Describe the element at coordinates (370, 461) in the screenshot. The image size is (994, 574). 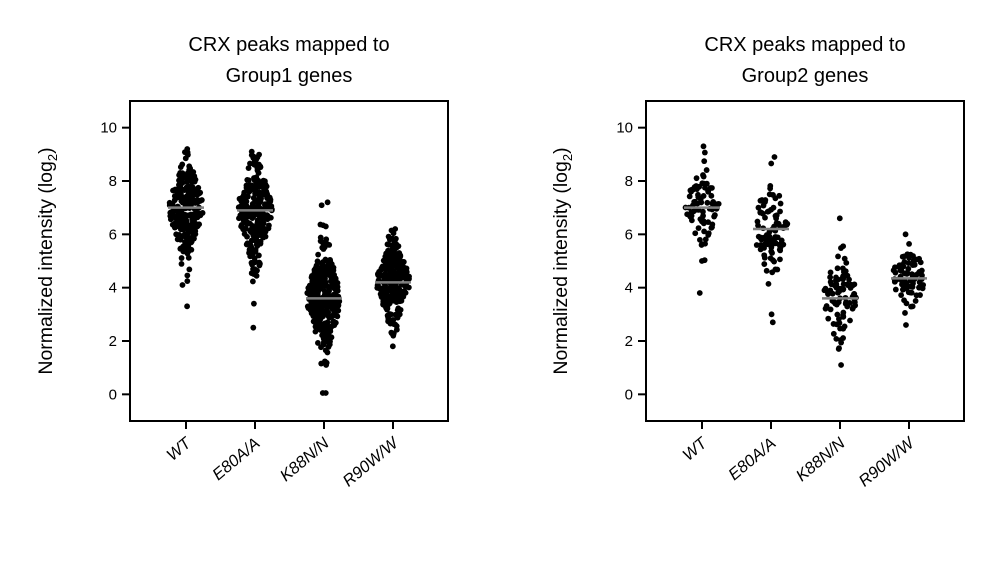
I see `x-tick-label: R90W/W` at that location.